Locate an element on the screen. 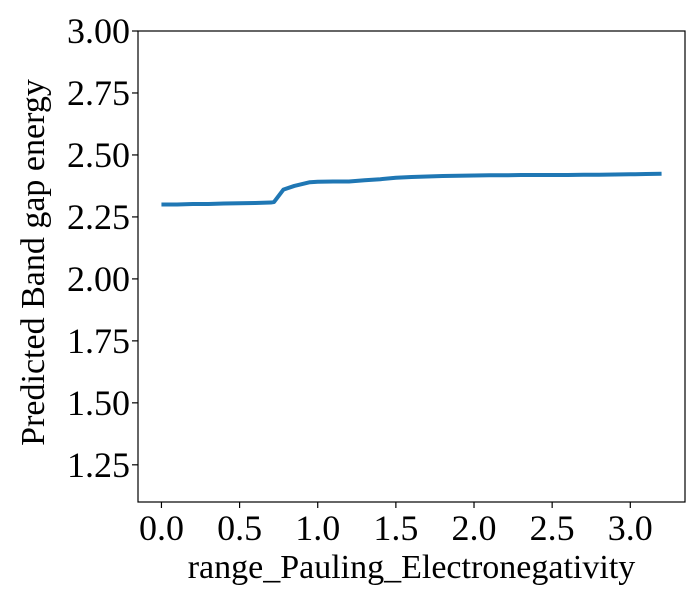  y-tick-label: 2.75 is located at coordinates (98, 93).